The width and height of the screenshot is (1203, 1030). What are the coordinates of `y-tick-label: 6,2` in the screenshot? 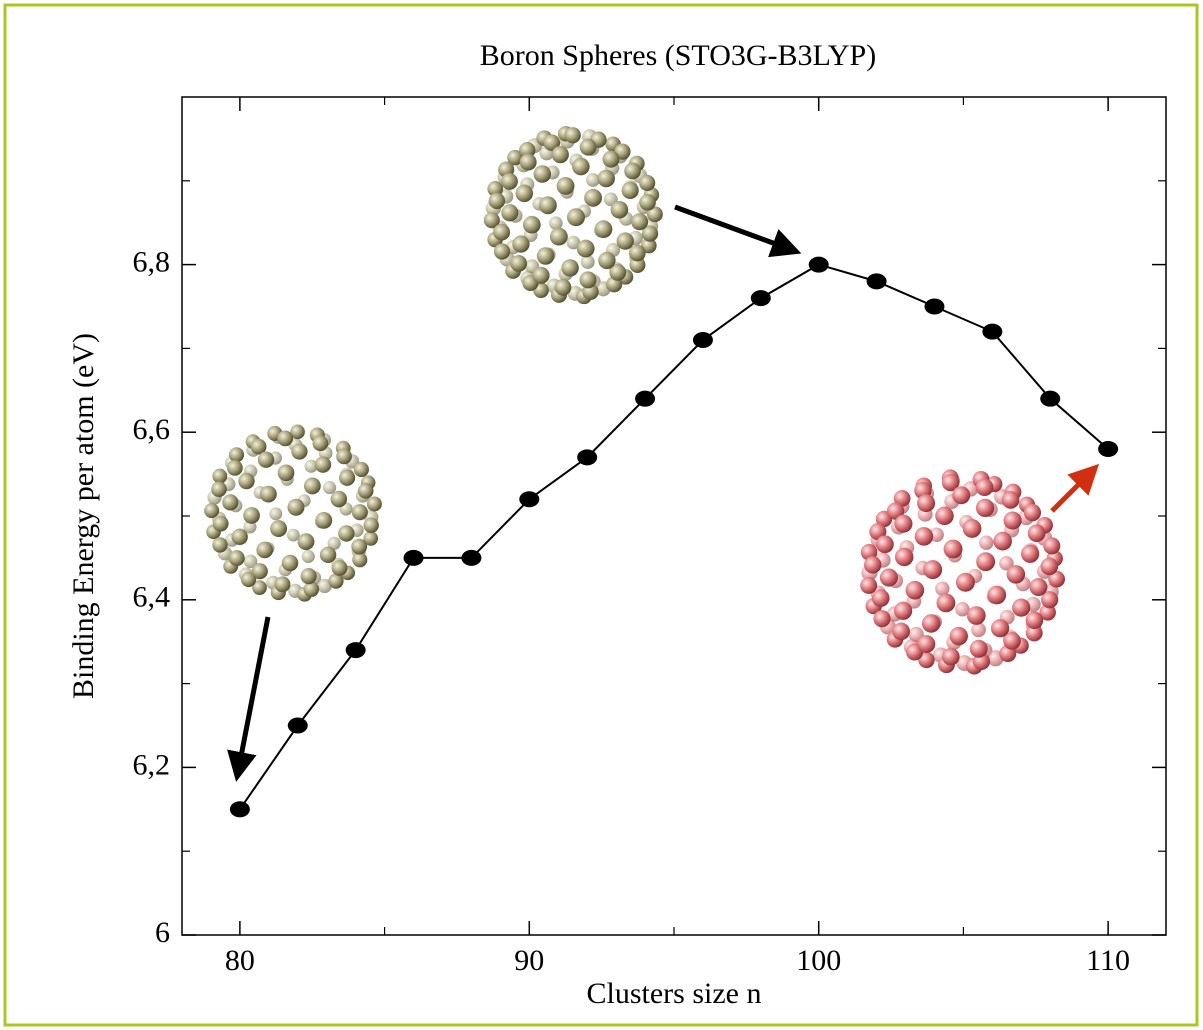 It's located at (152, 764).